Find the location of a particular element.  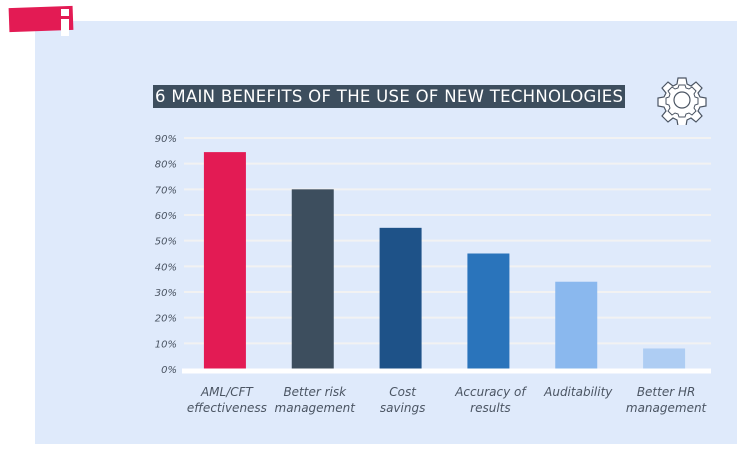

y-tick-label: 40% is located at coordinates (166, 267).